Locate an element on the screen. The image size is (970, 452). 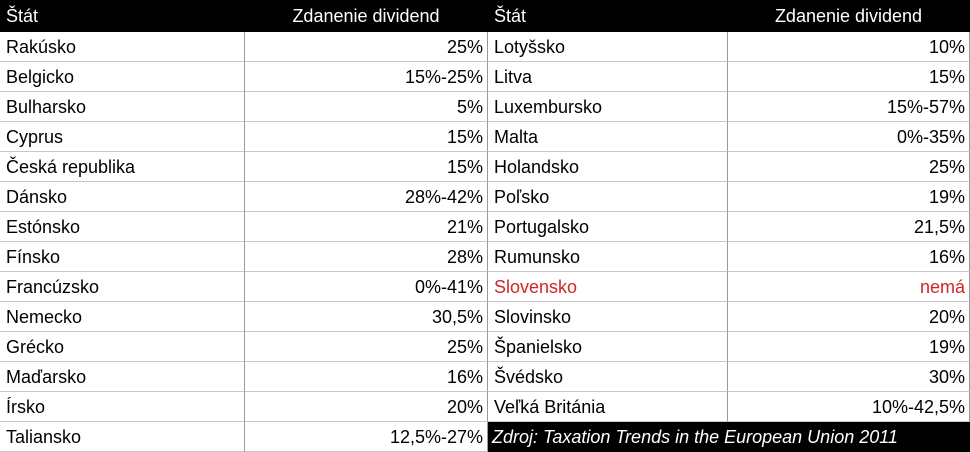
tax-cell: 28% is located at coordinates (366, 257).